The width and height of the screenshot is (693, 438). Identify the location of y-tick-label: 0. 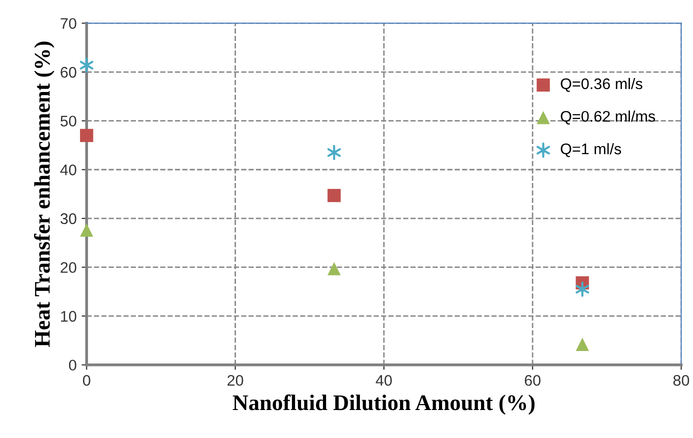
(72, 365).